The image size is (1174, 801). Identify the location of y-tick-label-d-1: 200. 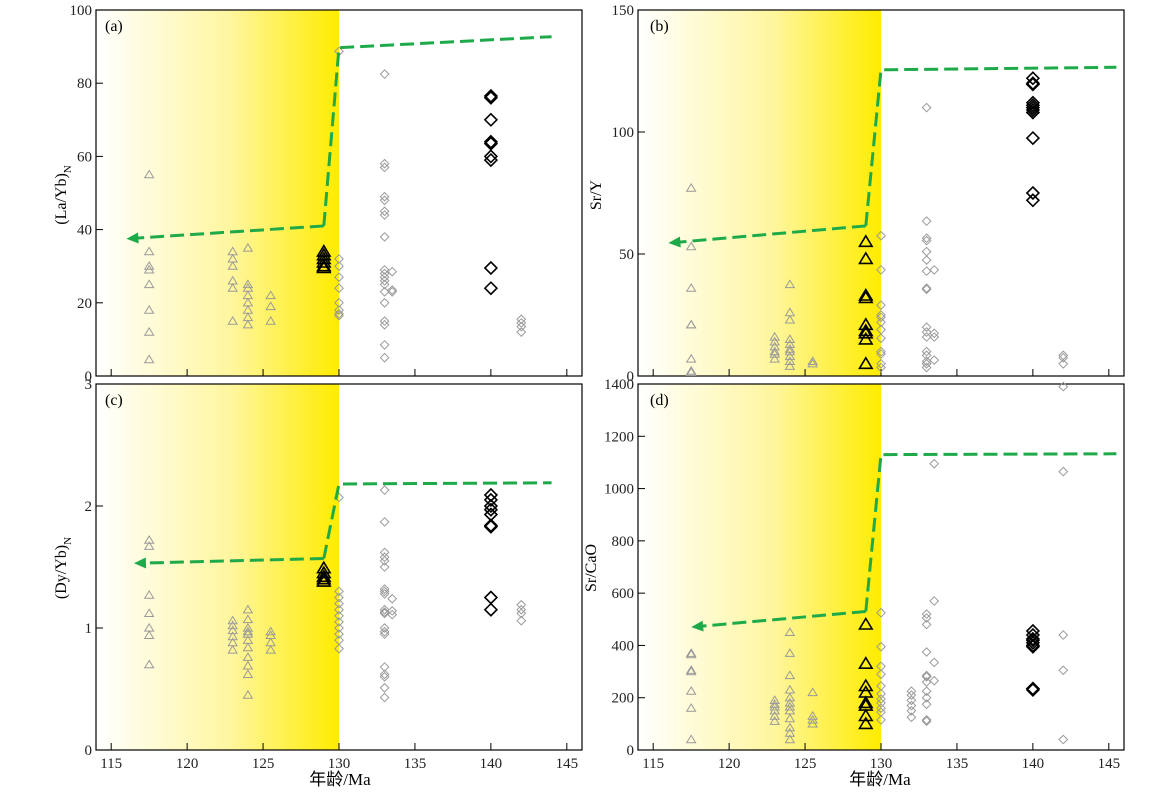
(623, 699).